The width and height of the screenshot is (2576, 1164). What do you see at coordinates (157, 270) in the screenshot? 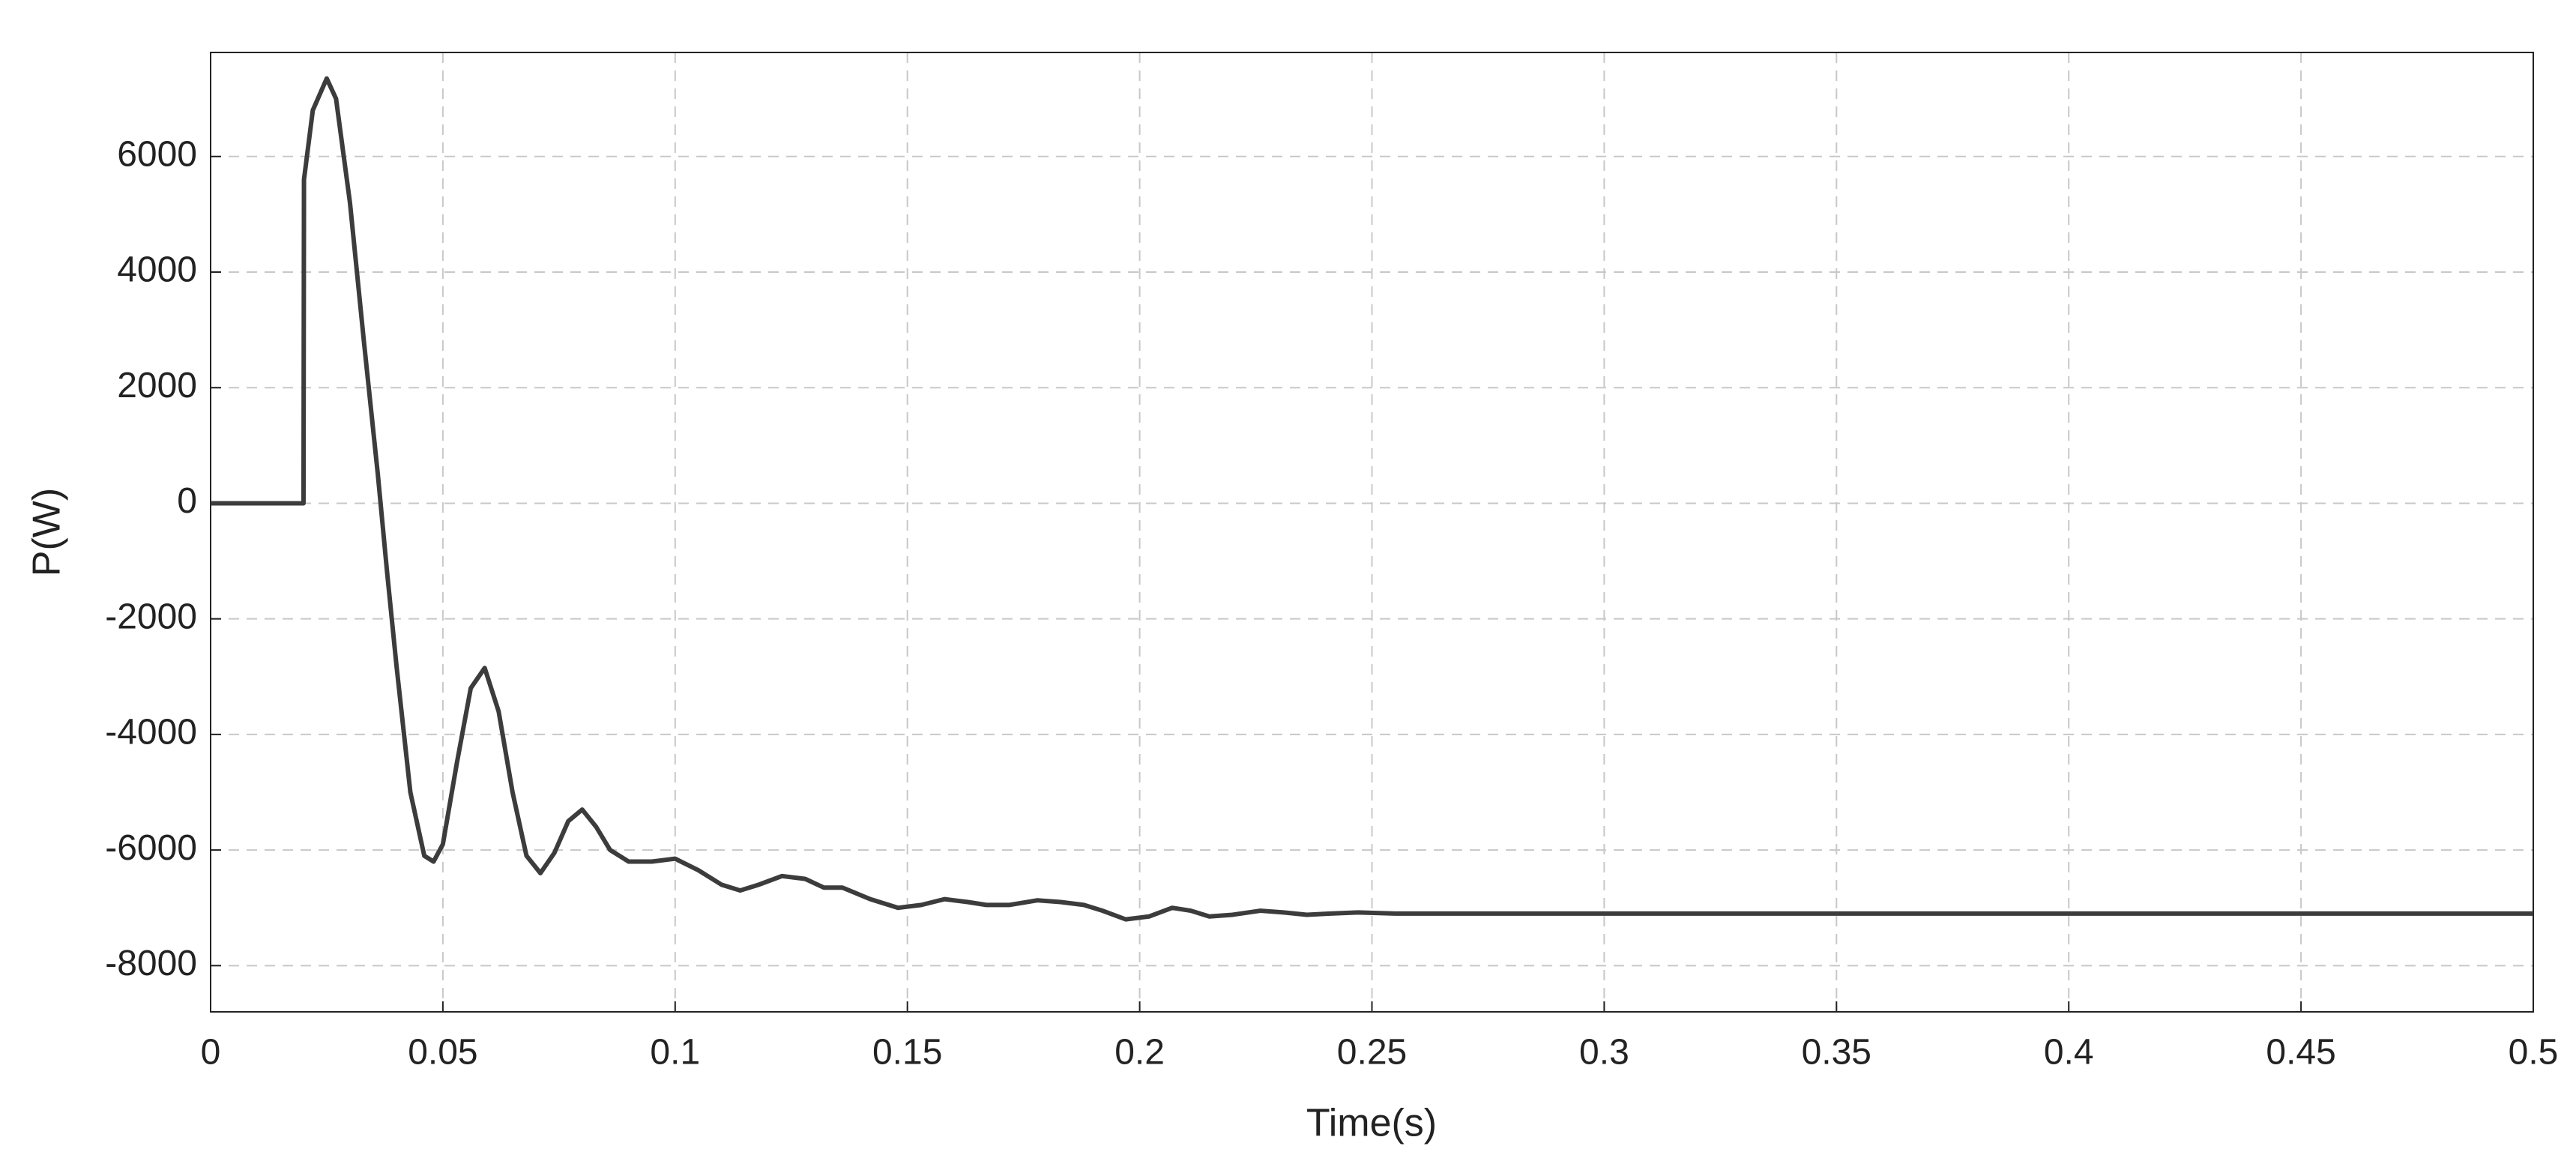
I see `y-tick-label: 4000` at bounding box center [157, 270].